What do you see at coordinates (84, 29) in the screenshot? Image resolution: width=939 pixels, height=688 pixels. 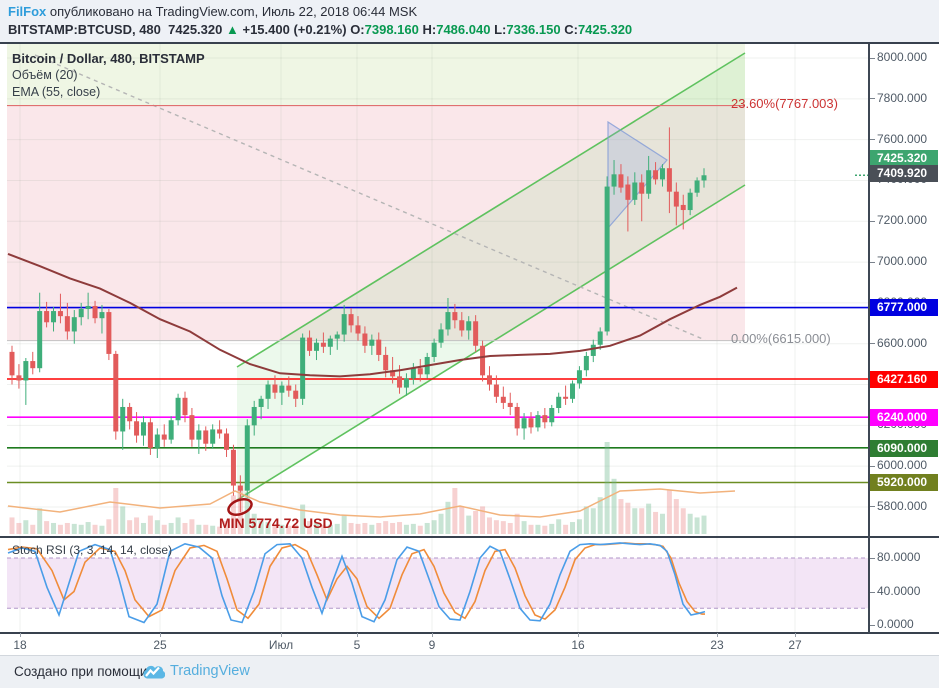 I see `symbol-label: BITSTAMP:BTCUSD, 480` at bounding box center [84, 29].